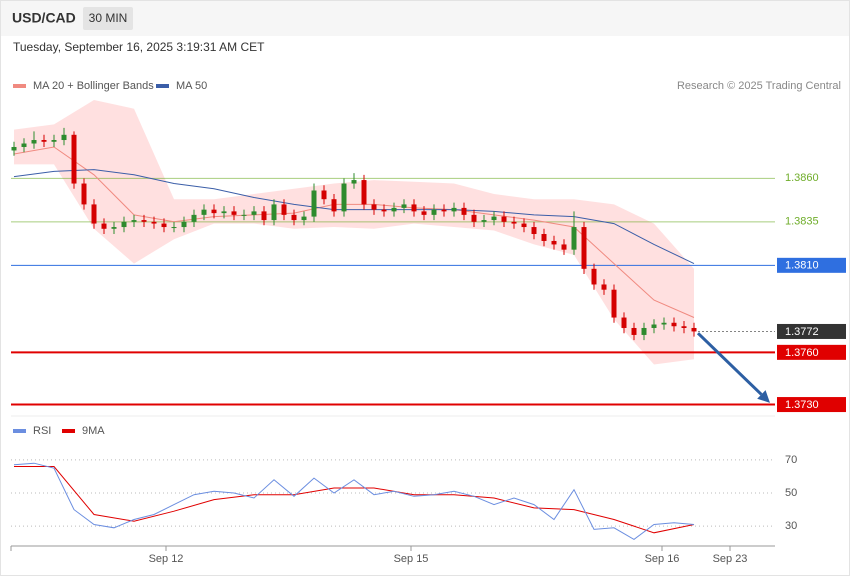 Image resolution: width=850 pixels, height=576 pixels. What do you see at coordinates (802, 405) in the screenshot?
I see `level-label: 1.3730` at bounding box center [802, 405].